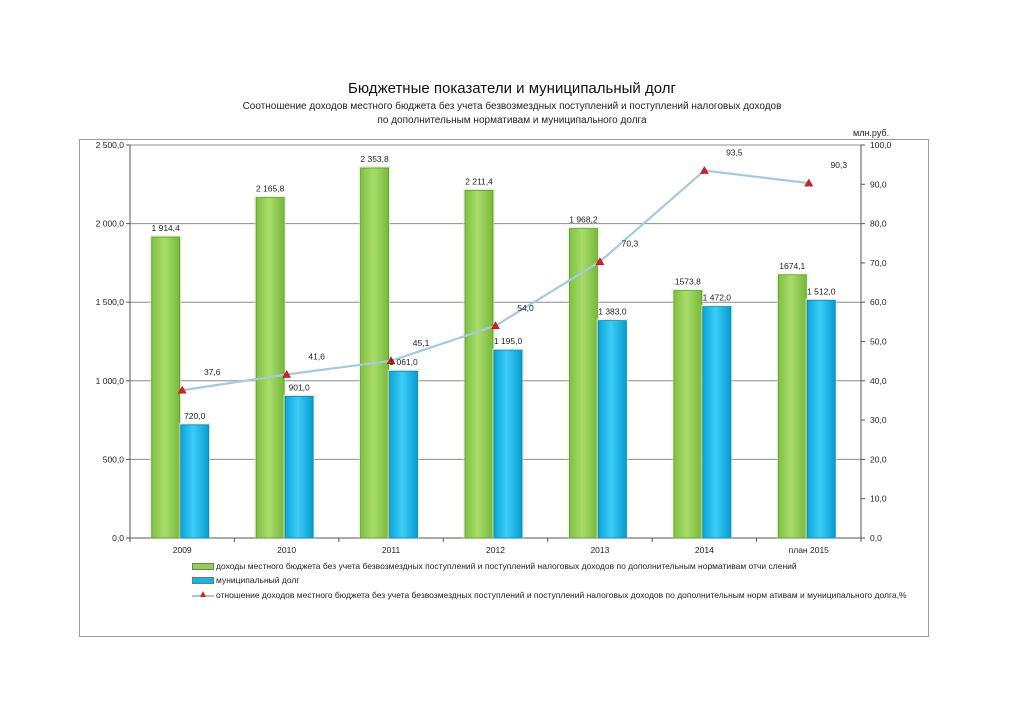 This screenshot has width=1024, height=725. I want to click on data-label-revenue: 2 165,8, so click(270, 189).